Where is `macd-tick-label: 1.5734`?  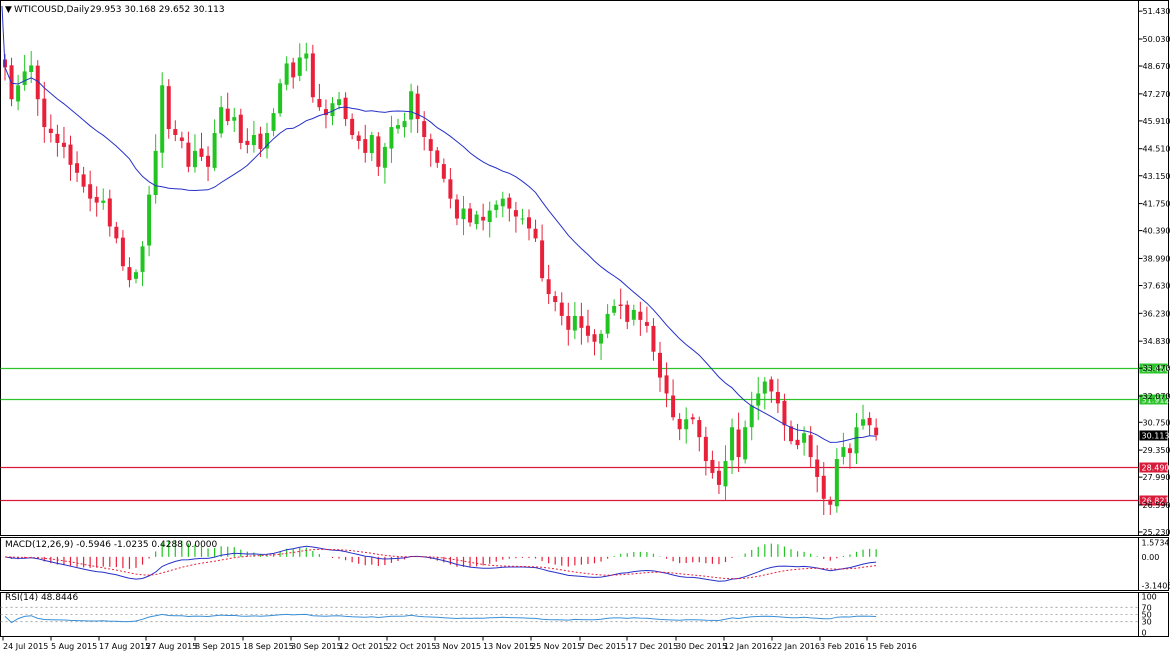 macd-tick-label: 1.5734 is located at coordinates (1156, 543).